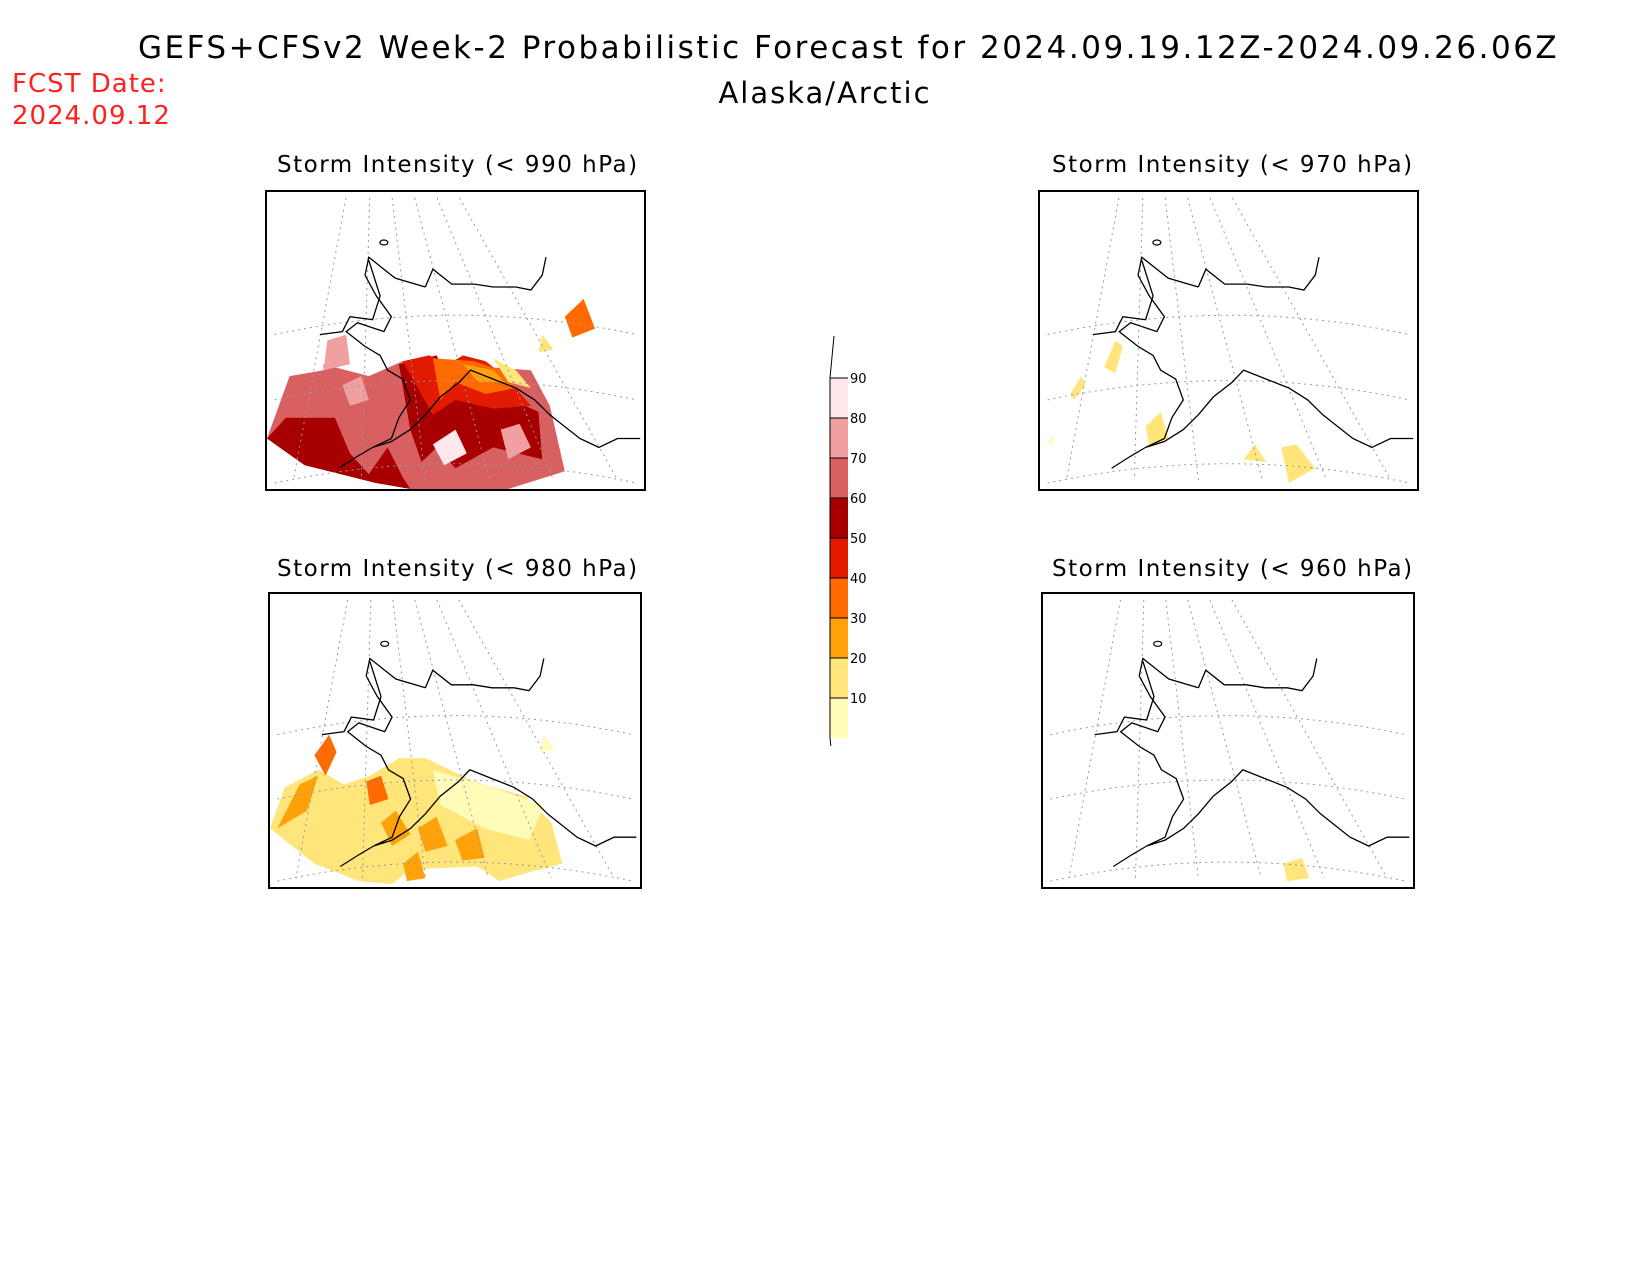  I want to click on forecast-date-block: FCST Date: 2024.09.12, so click(91, 100).